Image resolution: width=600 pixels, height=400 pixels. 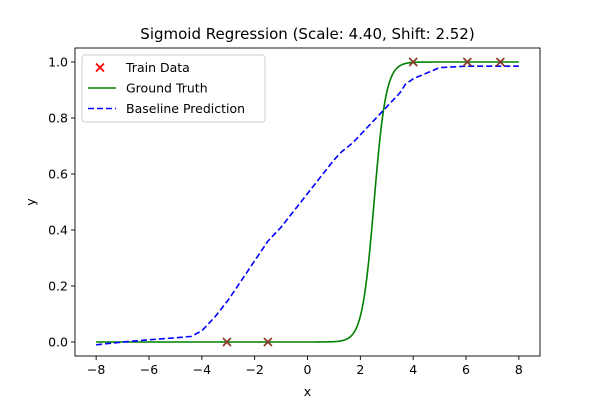 I want to click on x-tick-label: 6, so click(x=466, y=369).